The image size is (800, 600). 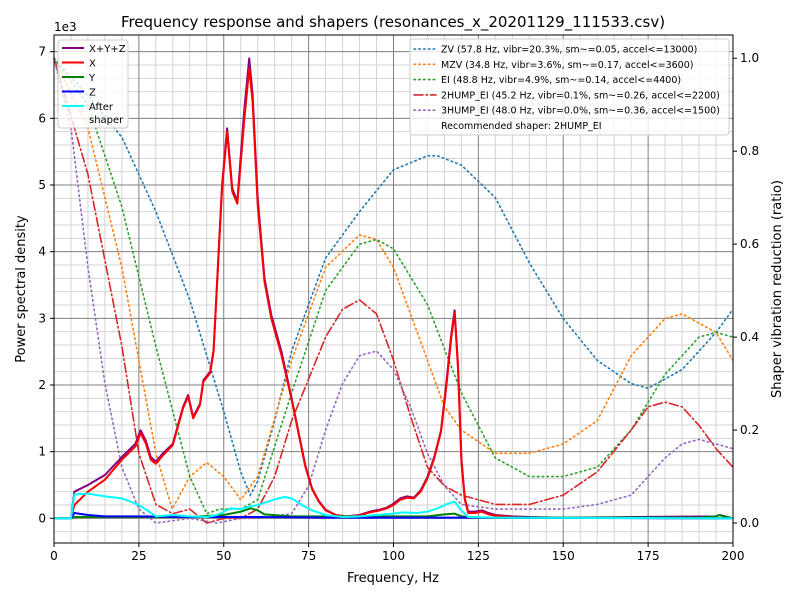 I want to click on legend-label: Y, so click(x=92, y=78).